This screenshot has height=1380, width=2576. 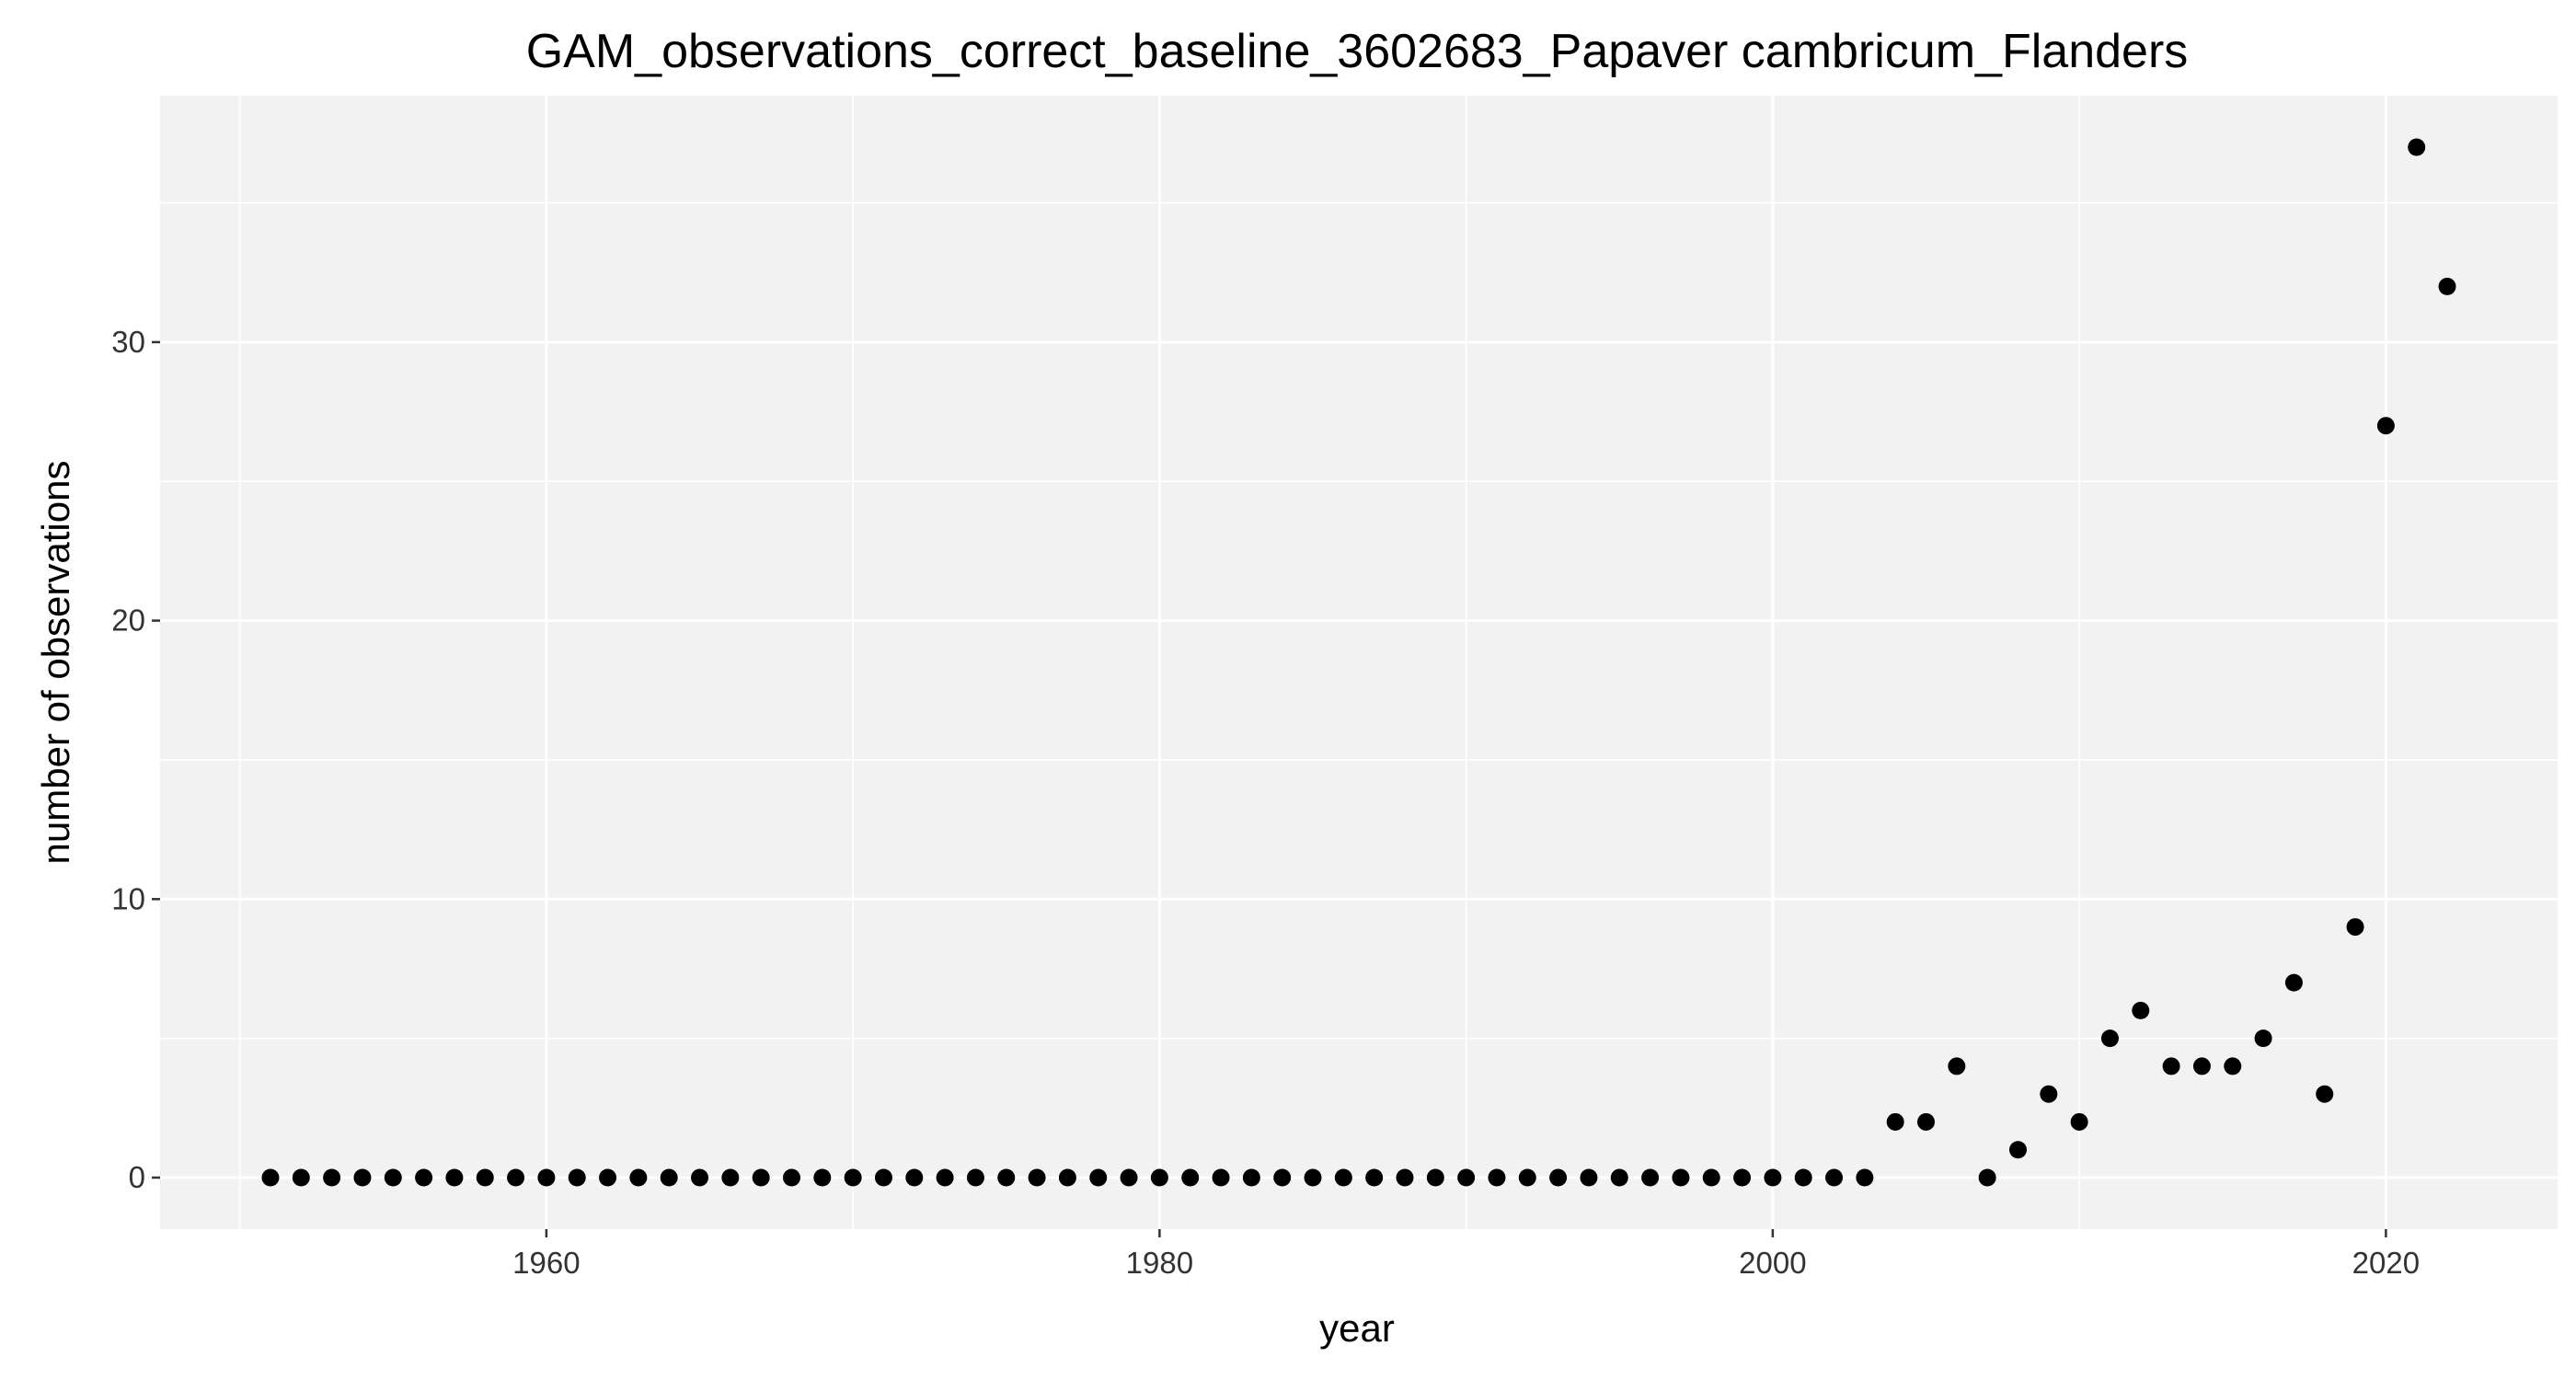 What do you see at coordinates (128, 621) in the screenshot?
I see `y-tick-label: 20` at bounding box center [128, 621].